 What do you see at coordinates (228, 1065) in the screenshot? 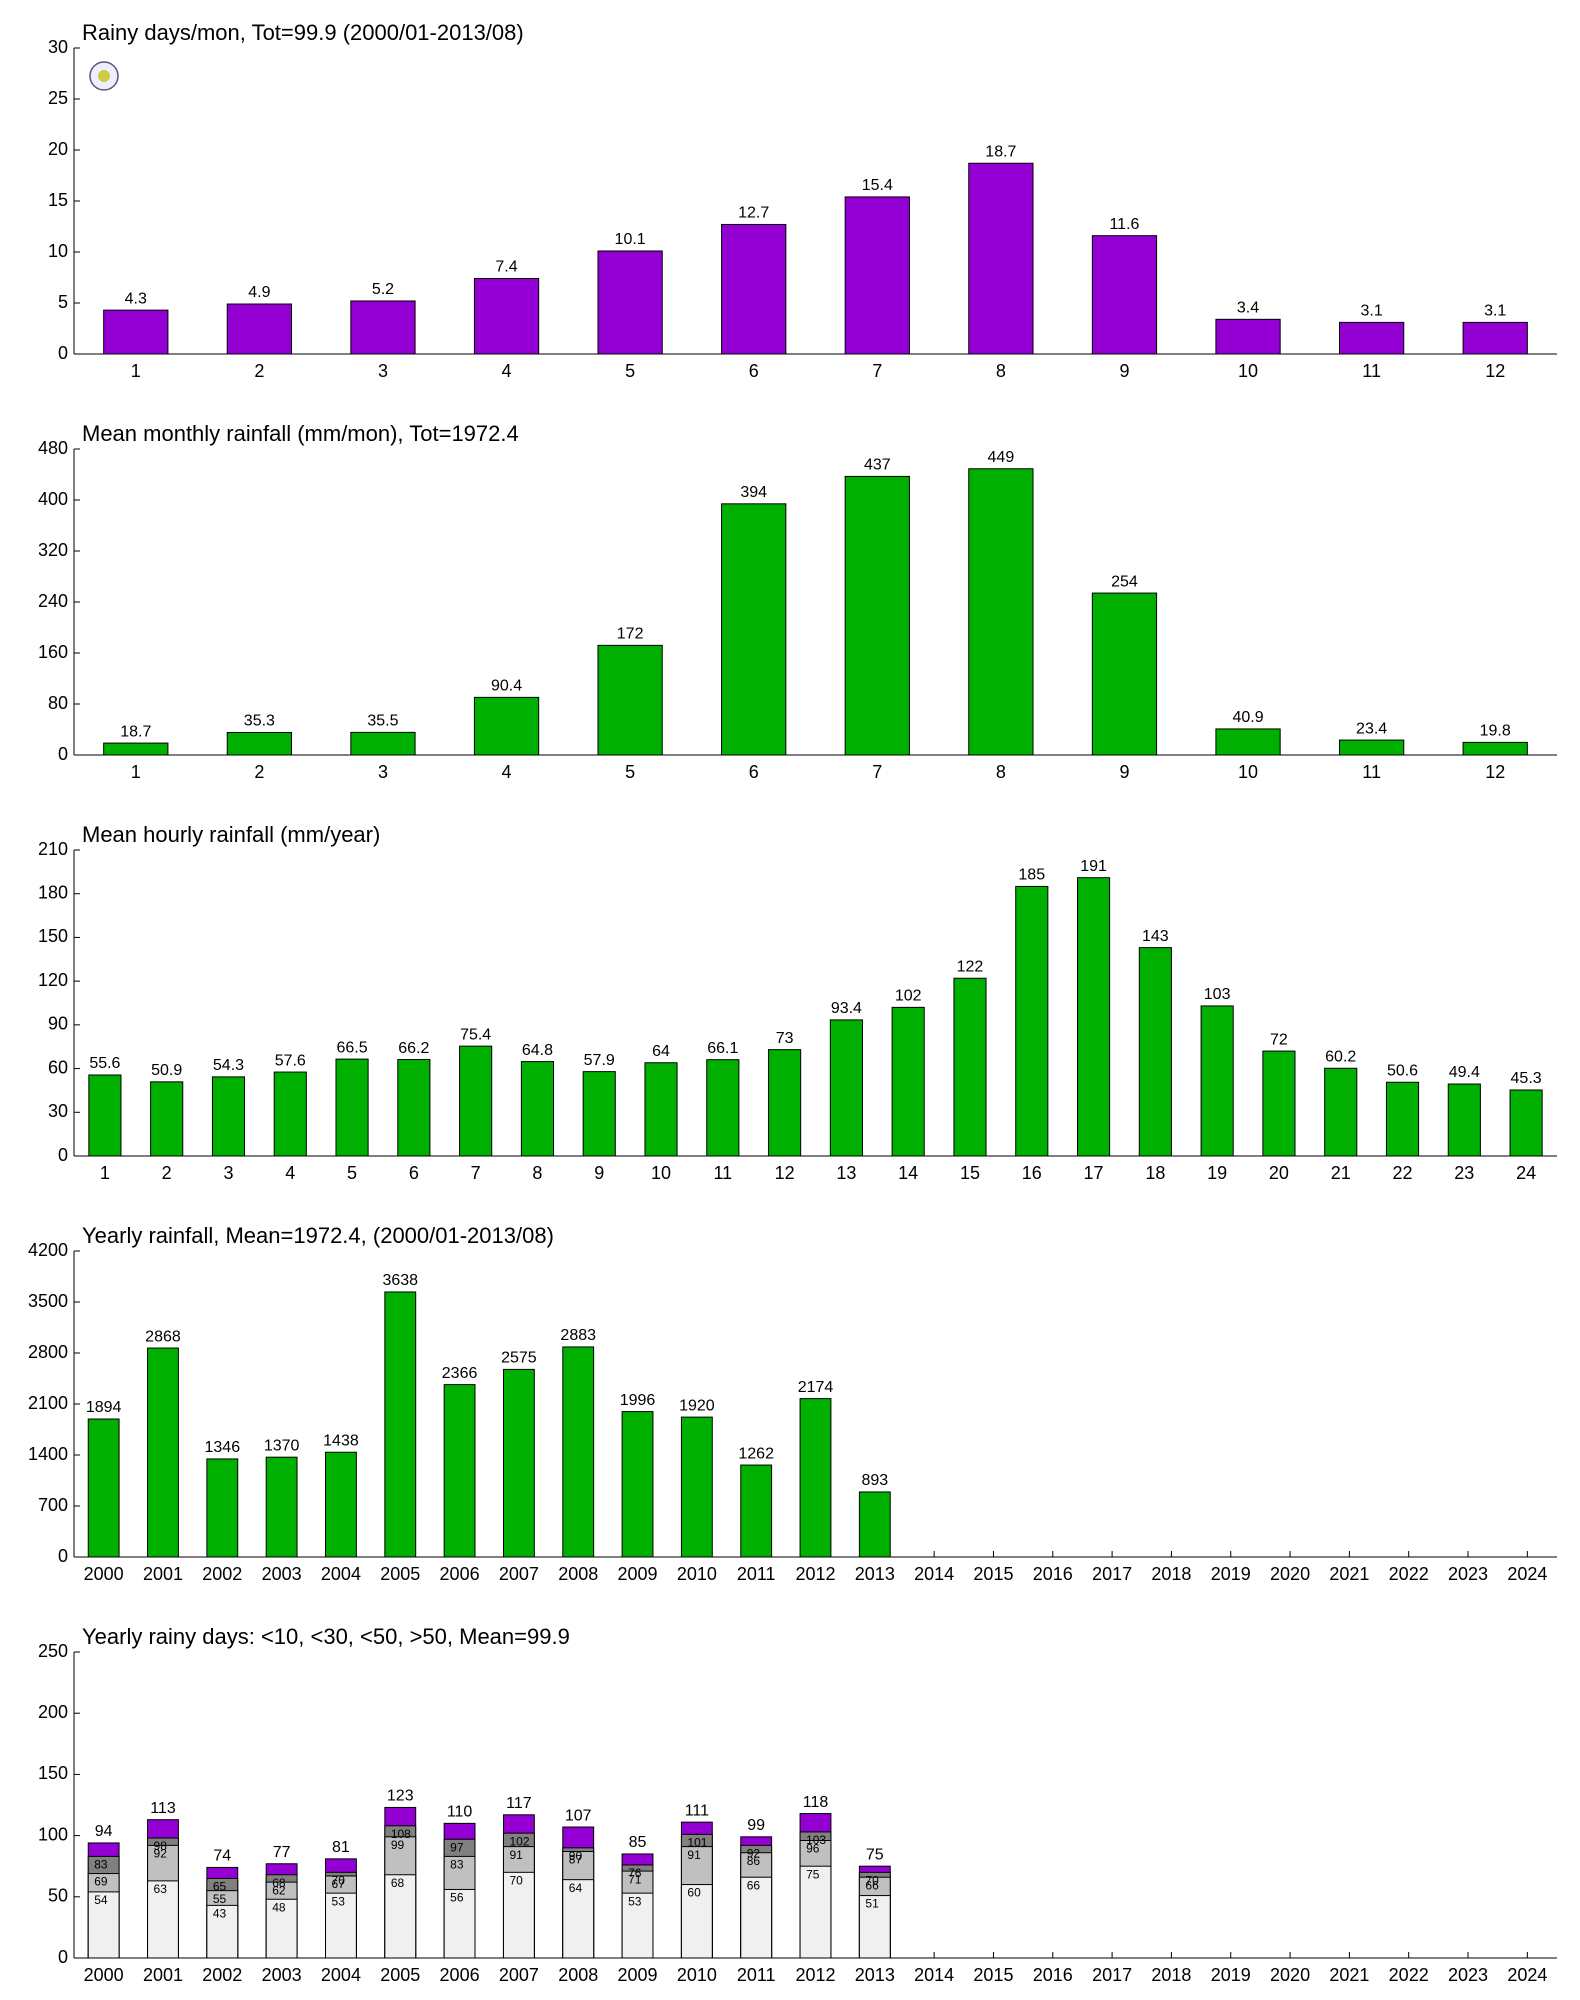
I see `value-label: 54.3` at bounding box center [228, 1065].